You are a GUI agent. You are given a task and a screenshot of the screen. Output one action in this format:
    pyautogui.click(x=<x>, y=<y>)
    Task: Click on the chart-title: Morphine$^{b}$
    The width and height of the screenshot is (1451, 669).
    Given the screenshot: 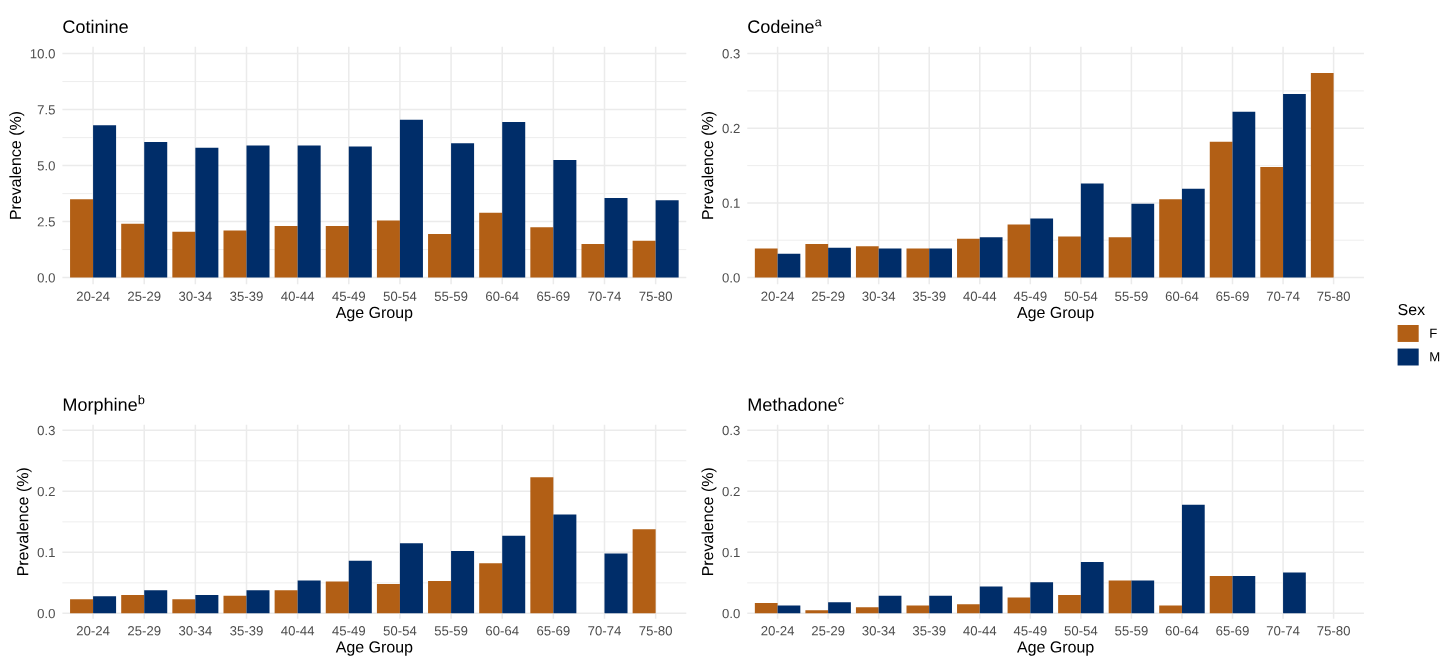 What is the action you would take?
    pyautogui.click(x=104, y=405)
    